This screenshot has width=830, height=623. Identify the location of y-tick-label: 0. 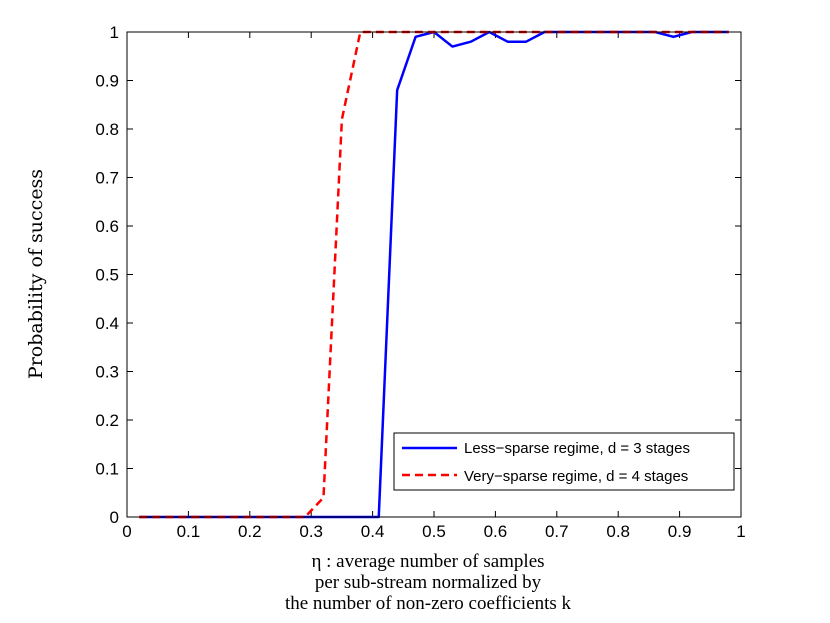
(114, 517).